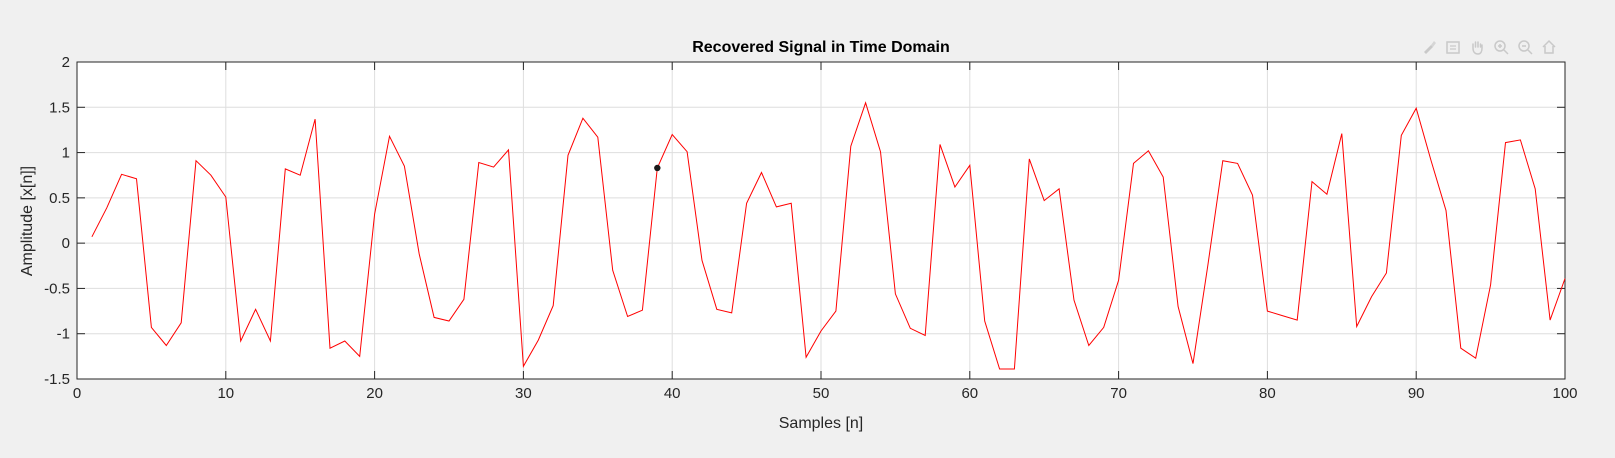  What do you see at coordinates (821, 393) in the screenshot?
I see `x-tick-label: 50` at bounding box center [821, 393].